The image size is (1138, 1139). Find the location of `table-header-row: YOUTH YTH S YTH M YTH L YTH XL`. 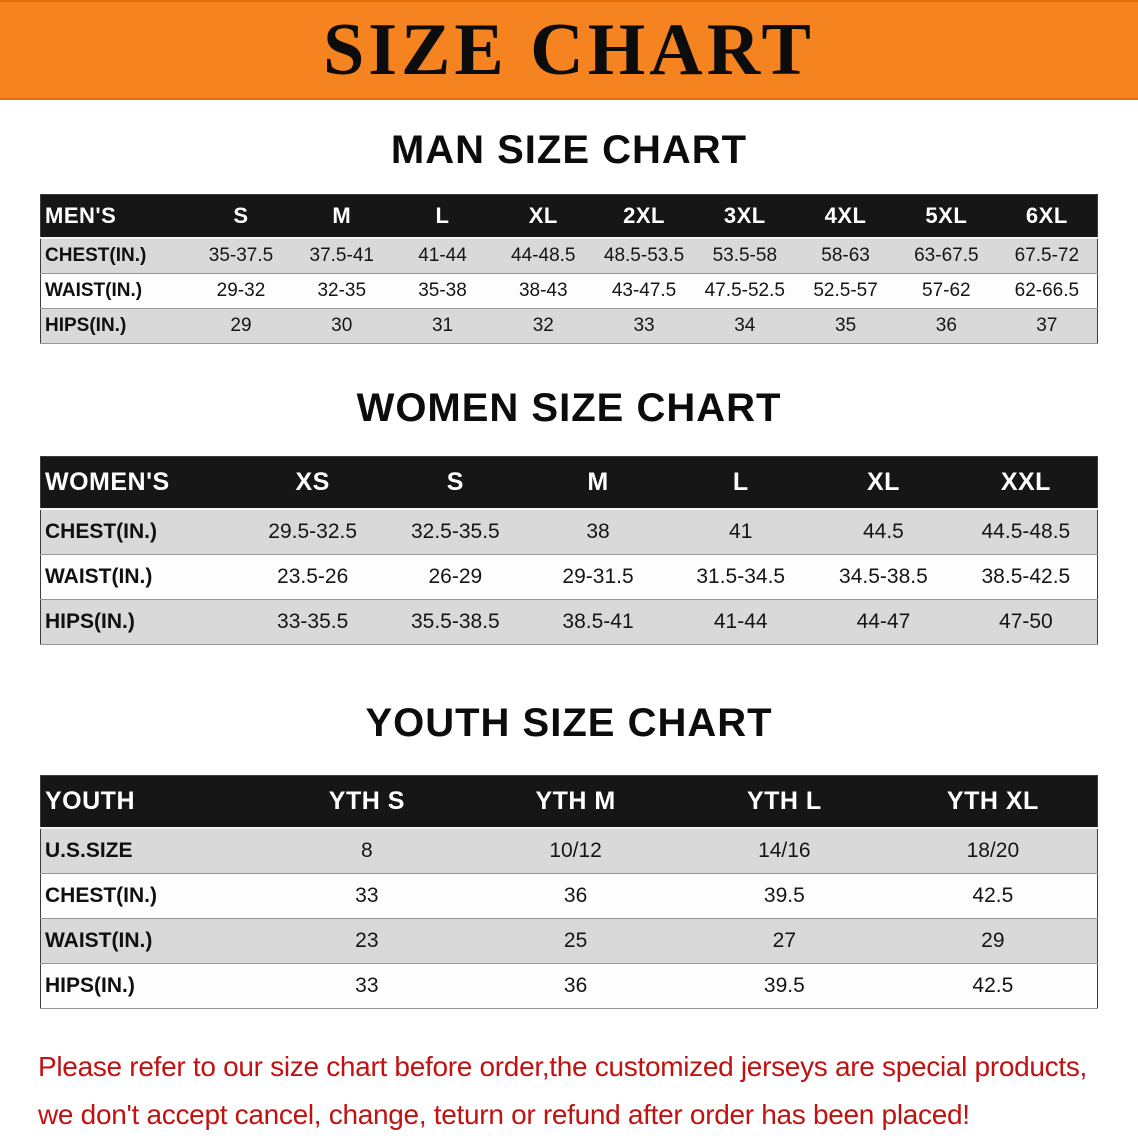

table-header-row: YOUTH YTH S YTH M YTH L YTH XL is located at coordinates (569, 801).